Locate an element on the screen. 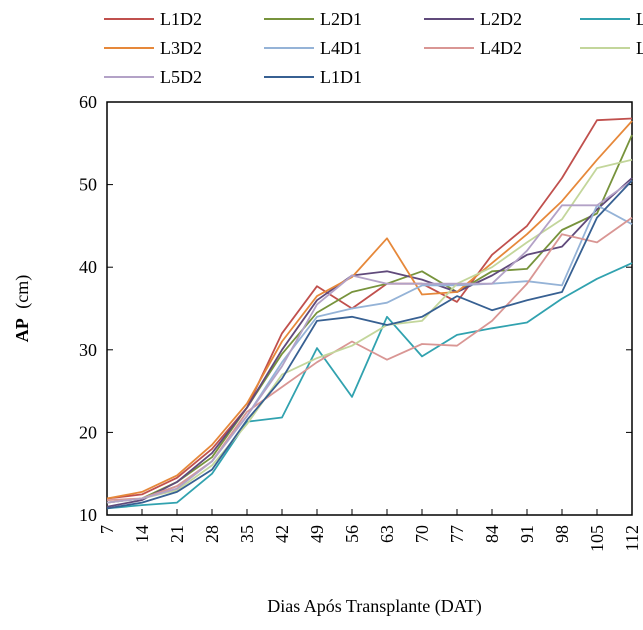 Image resolution: width=643 pixels, height=630 pixels. legend-label: L4D1 is located at coordinates (341, 48).